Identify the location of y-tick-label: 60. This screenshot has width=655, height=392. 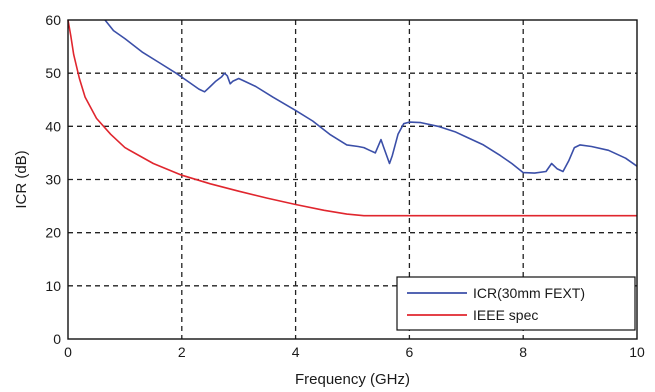
(53, 20).